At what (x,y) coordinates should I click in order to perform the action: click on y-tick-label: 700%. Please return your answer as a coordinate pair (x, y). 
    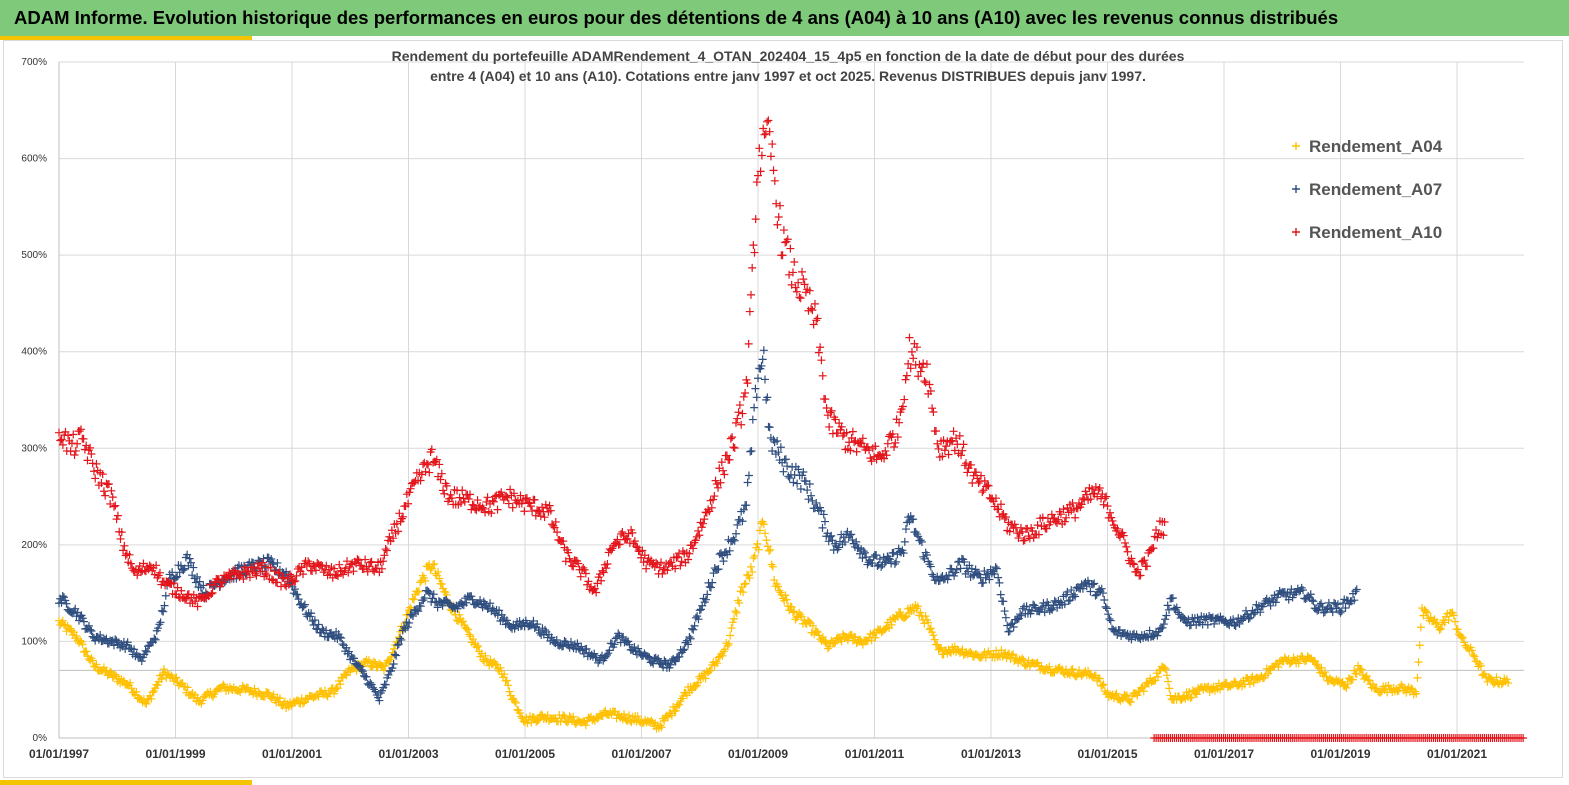
    Looking at the image, I should click on (34, 62).